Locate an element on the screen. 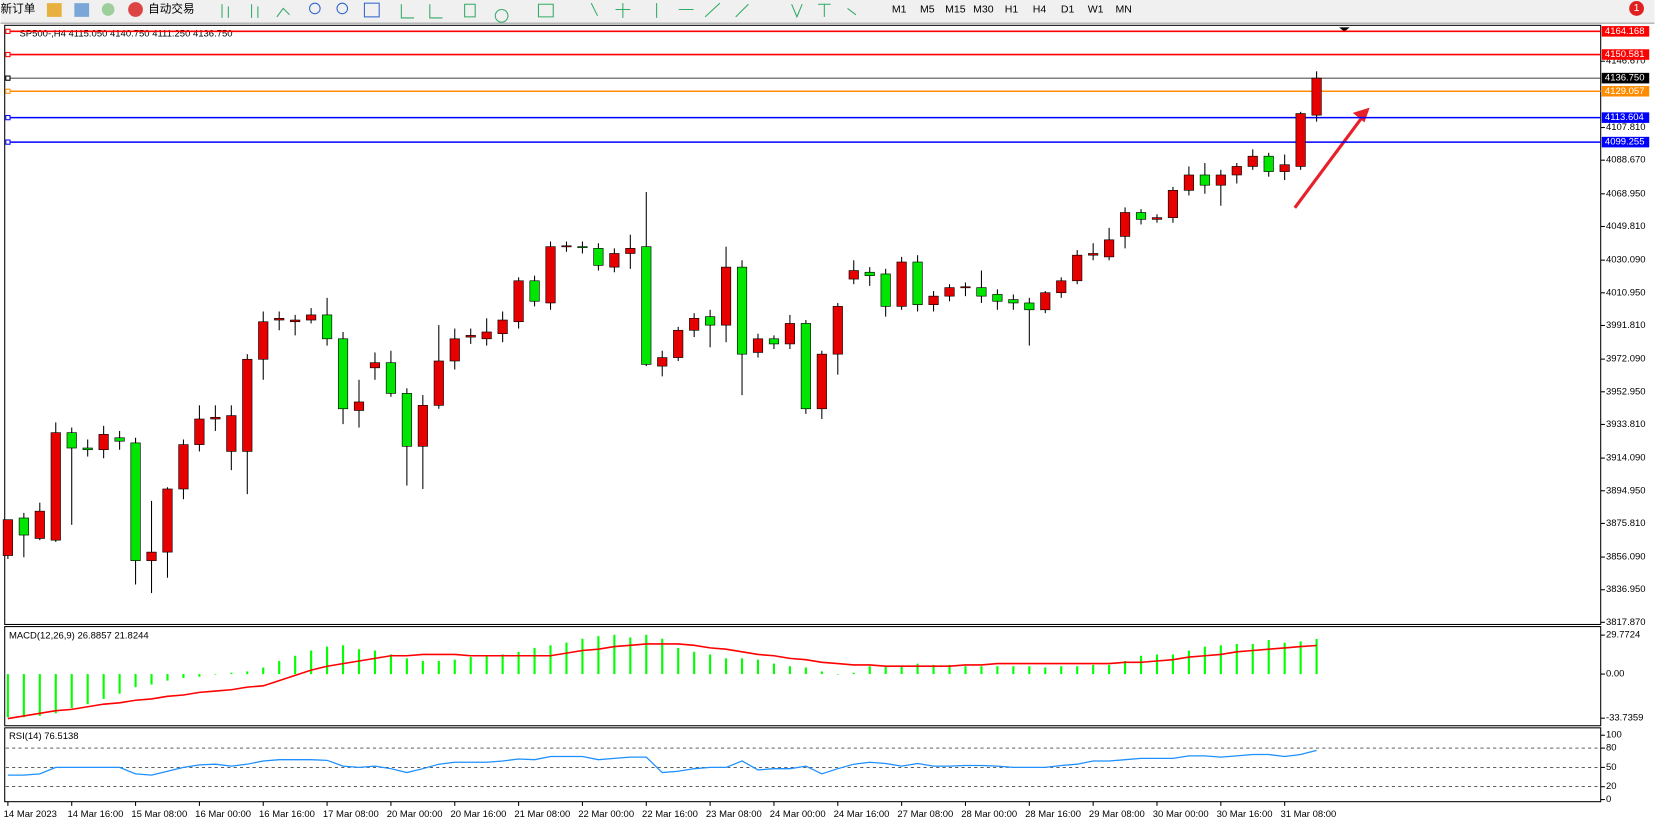  timeframe-button: H1 is located at coordinates (1012, 9).